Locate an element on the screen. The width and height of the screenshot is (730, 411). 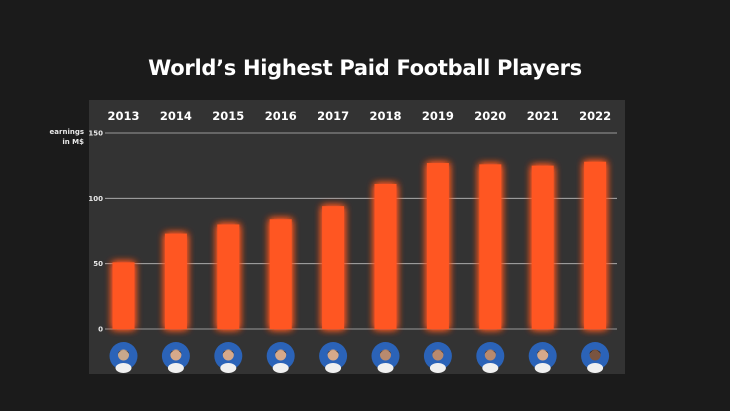
bar-2021 is located at coordinates (542, 247).